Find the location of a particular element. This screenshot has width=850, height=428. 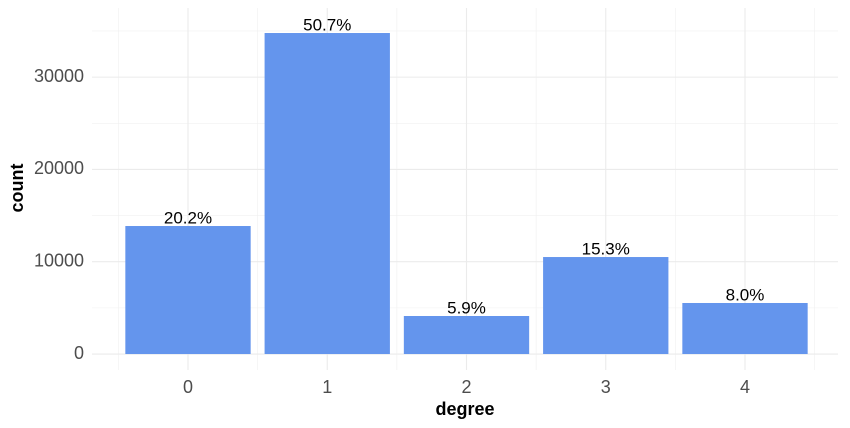

y-tick-label: 30000 is located at coordinates (59, 76).